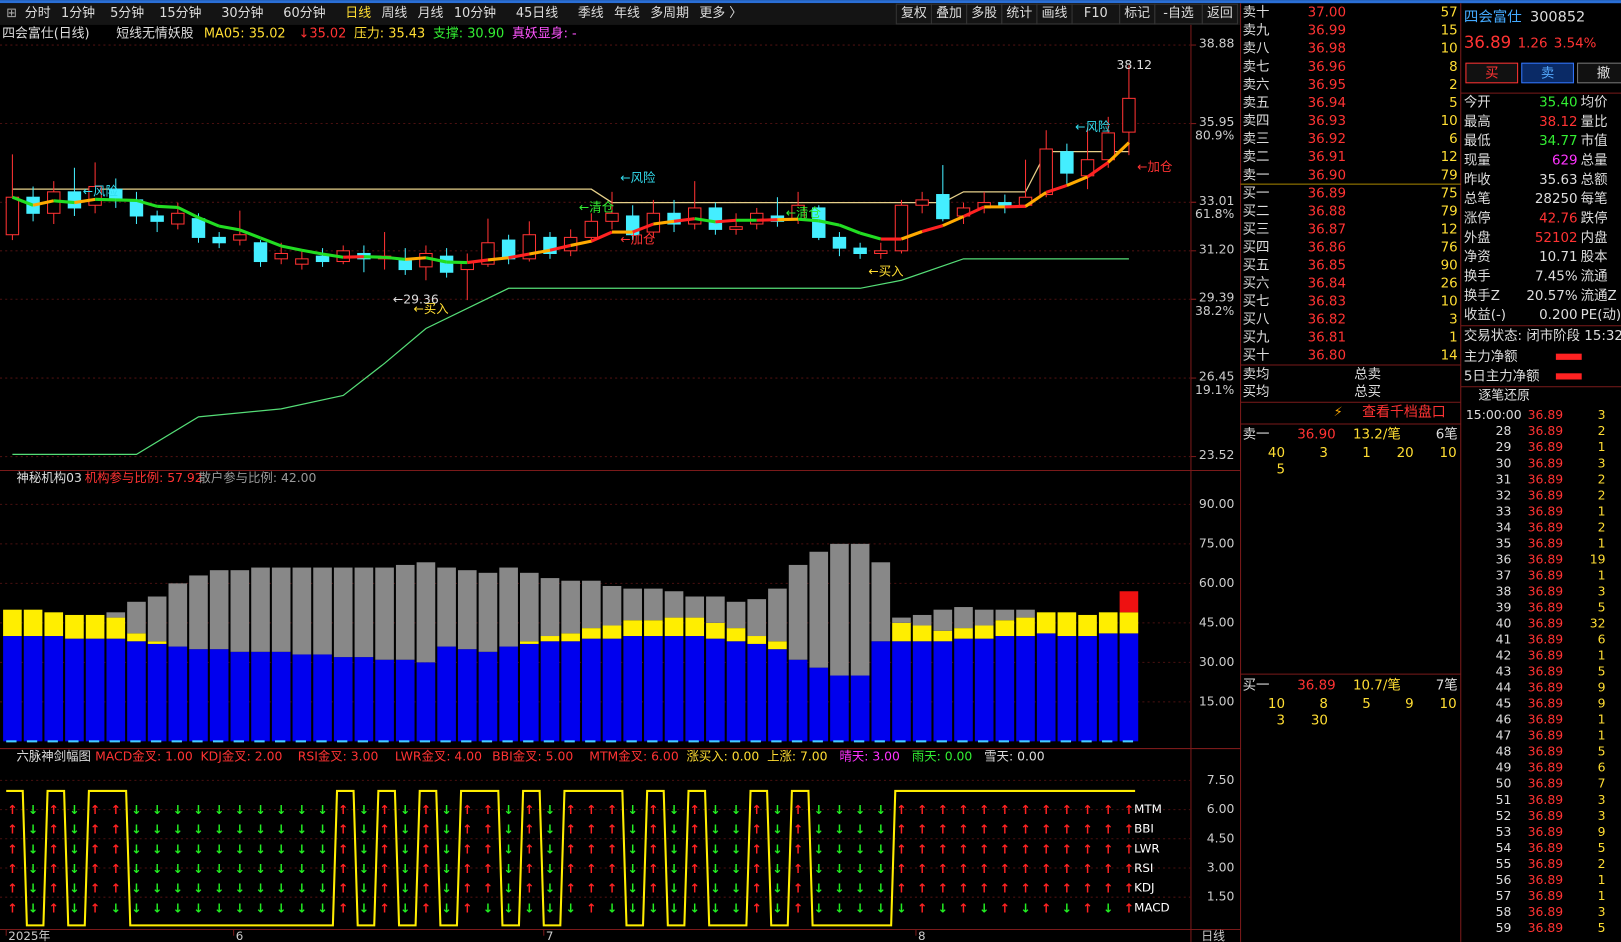 This screenshot has width=1621, height=942. What do you see at coordinates (1602, 799) in the screenshot?
I see `tick-volume: 3` at bounding box center [1602, 799].